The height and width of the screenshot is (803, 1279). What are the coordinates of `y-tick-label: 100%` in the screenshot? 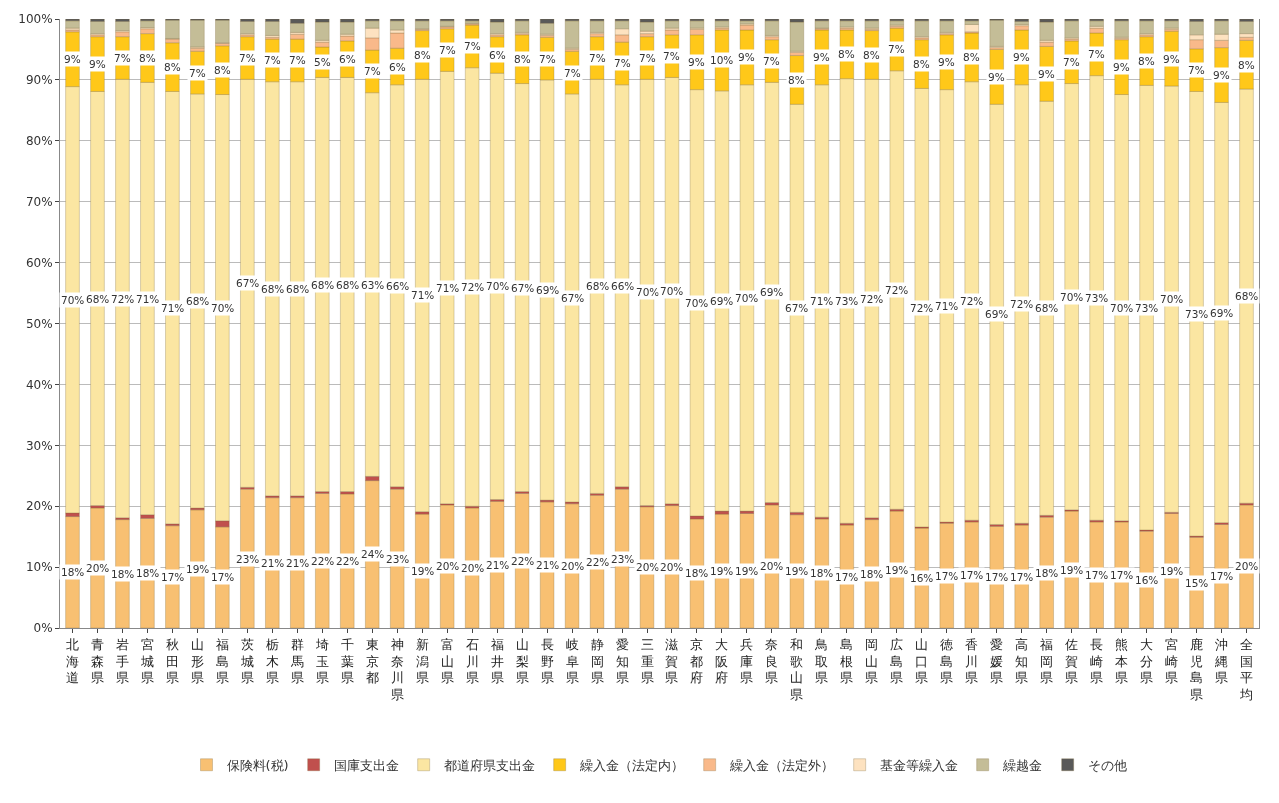 It's located at (35, 19).